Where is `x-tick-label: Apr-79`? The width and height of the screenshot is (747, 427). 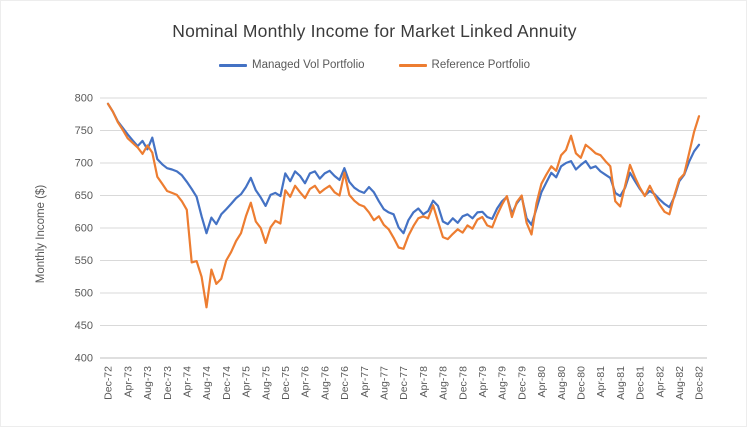 x-tick-label: Apr-79 is located at coordinates (483, 382).